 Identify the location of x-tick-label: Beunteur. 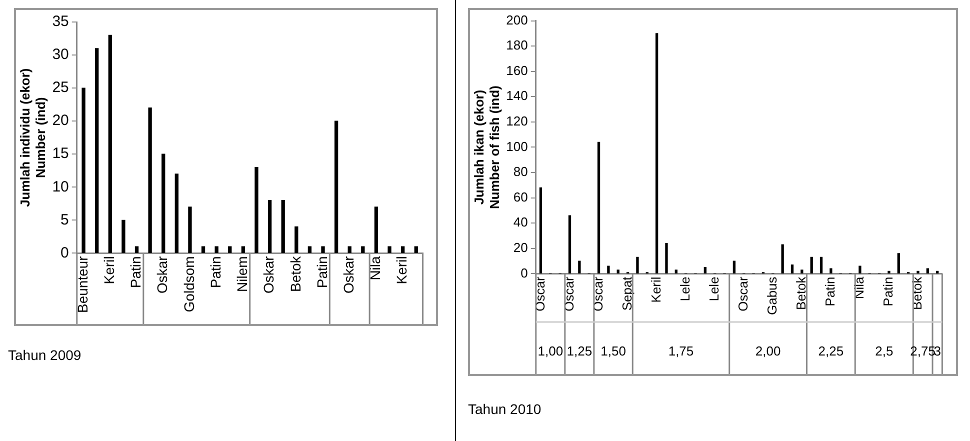
(82, 285).